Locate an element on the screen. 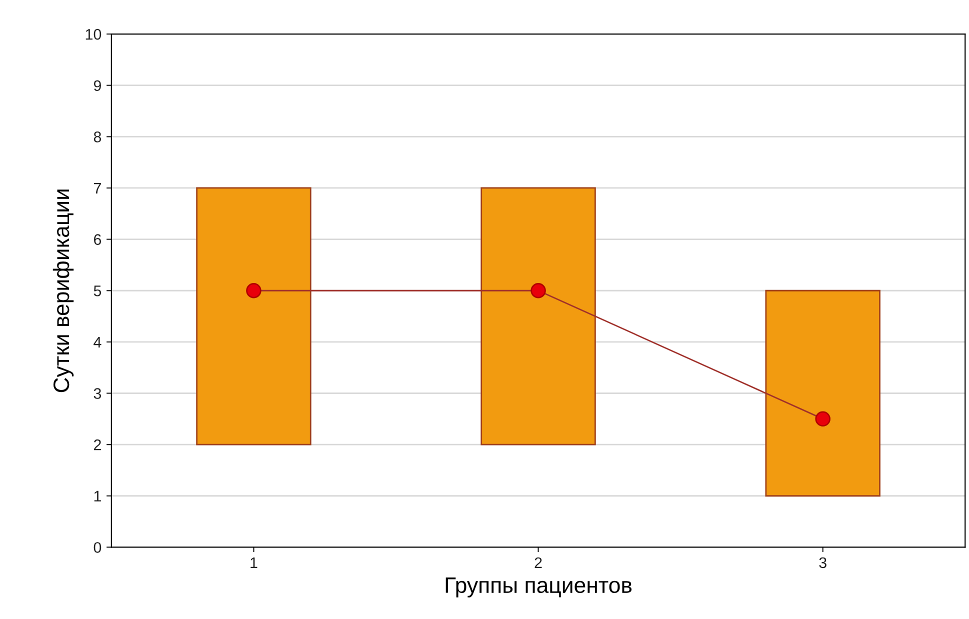 This screenshot has height=619, width=969. y-tick-label: 1 is located at coordinates (97, 496).